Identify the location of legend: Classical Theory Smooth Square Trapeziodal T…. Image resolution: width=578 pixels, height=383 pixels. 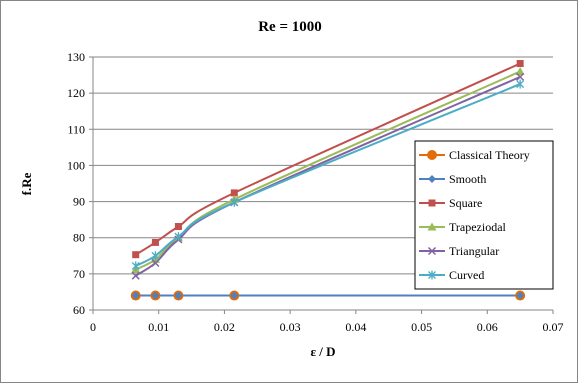
(484, 215).